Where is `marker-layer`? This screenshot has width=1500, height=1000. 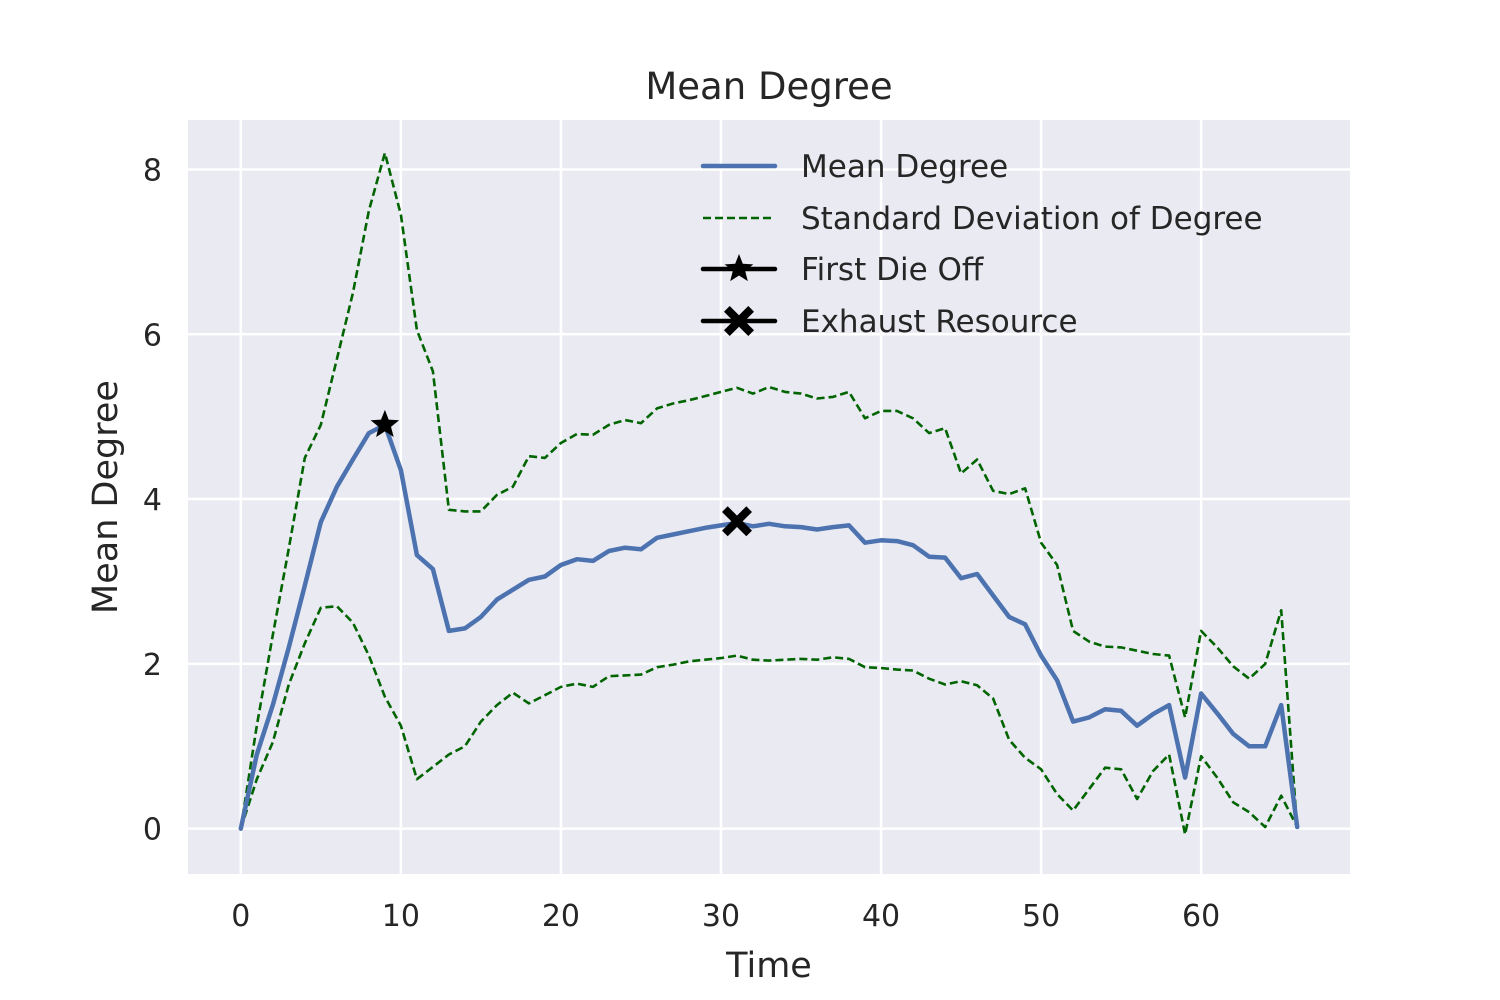 marker-layer is located at coordinates (561, 473).